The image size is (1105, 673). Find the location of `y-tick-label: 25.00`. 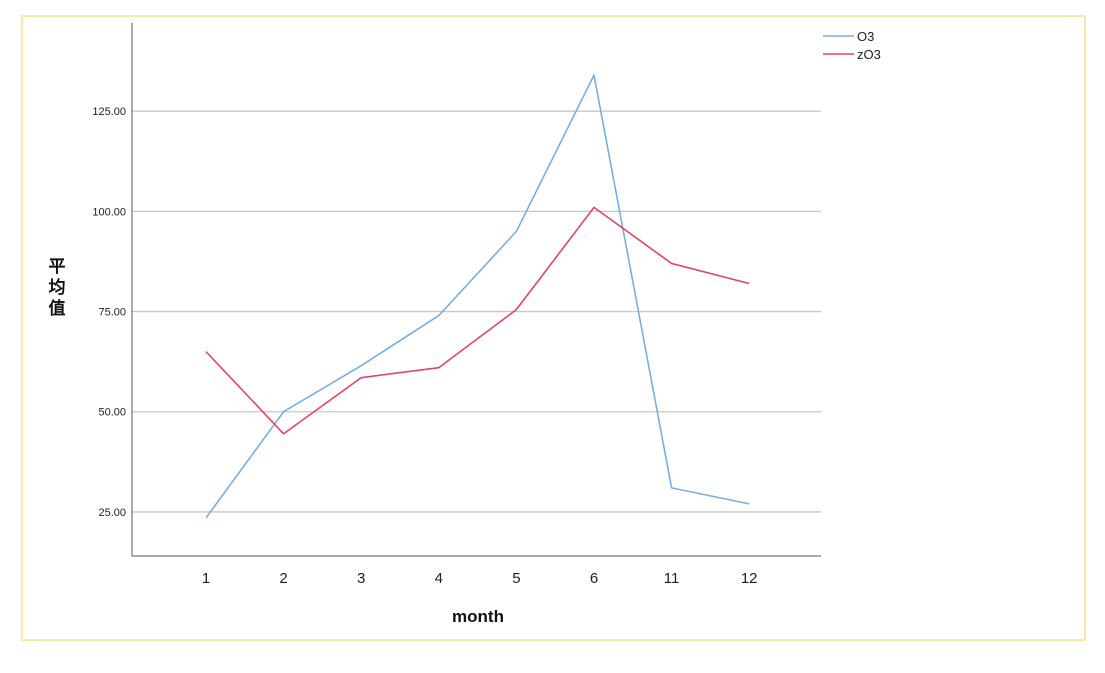

y-tick-label: 25.00 is located at coordinates (112, 513).